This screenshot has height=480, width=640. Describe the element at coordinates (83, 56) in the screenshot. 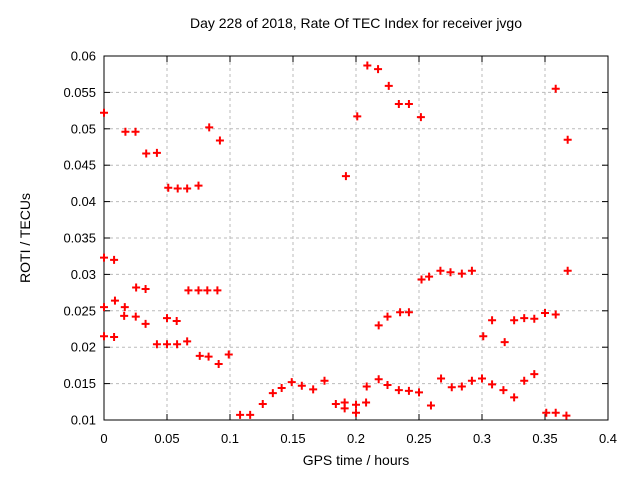

I see `y-tick-label: 0.06` at that location.